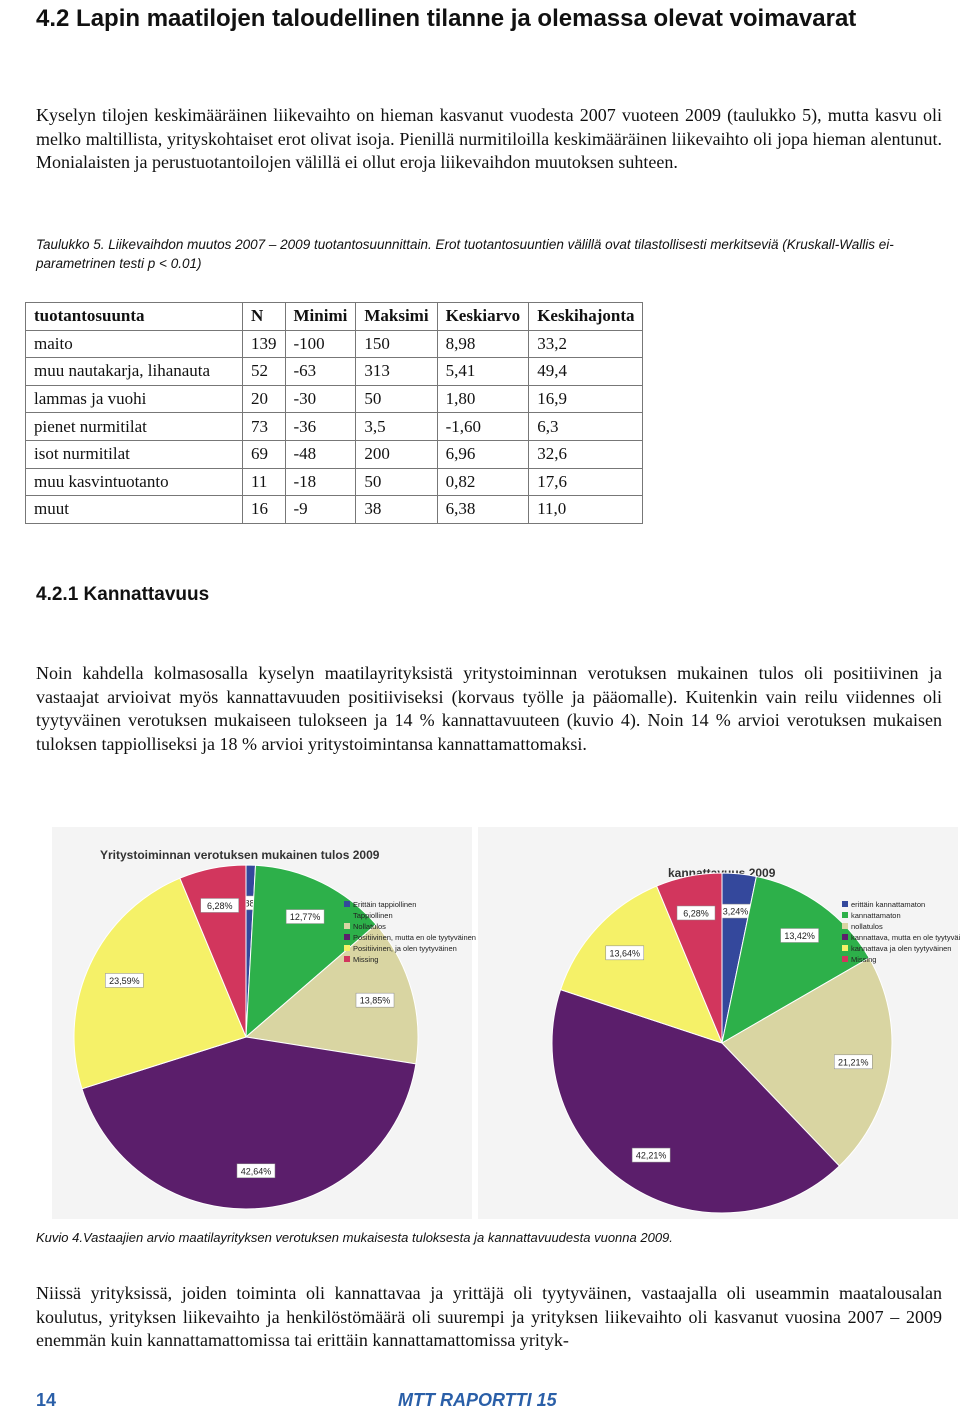 This screenshot has height=1411, width=960. Describe the element at coordinates (586, 482) in the screenshot. I see `table-cell: 17,6` at that location.